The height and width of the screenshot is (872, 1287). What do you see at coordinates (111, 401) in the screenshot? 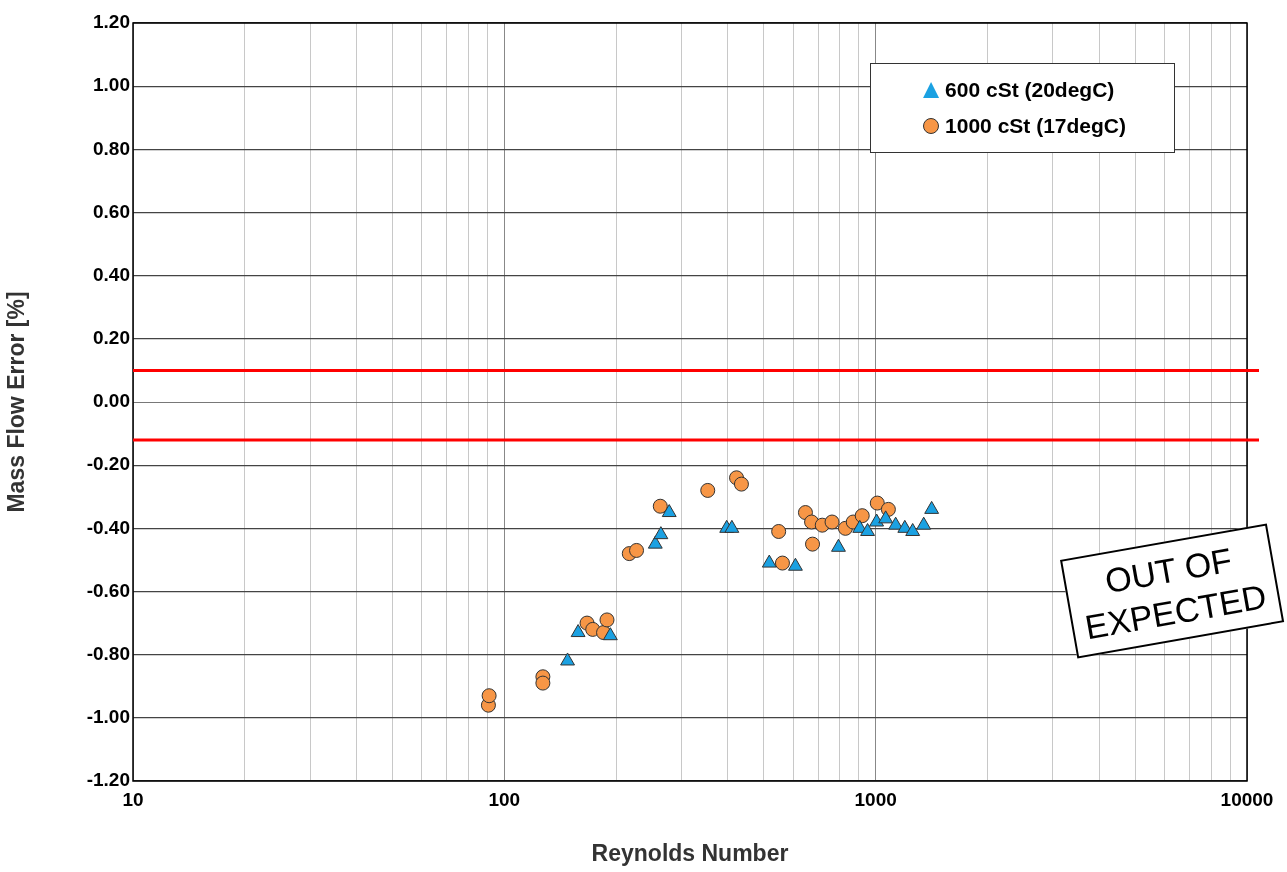
I see `y-tick-label: 0.00` at bounding box center [111, 401].